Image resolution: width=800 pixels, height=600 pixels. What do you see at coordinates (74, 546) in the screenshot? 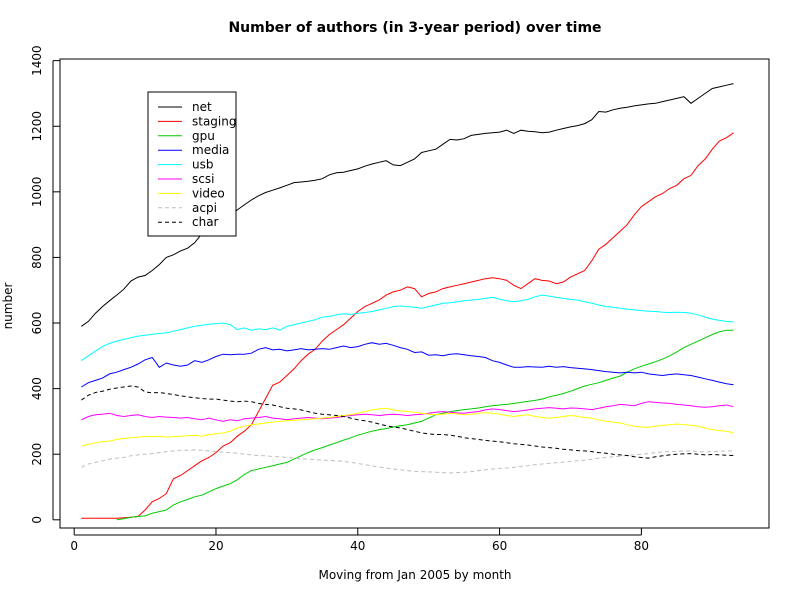
I see `x-tick-label: 0` at bounding box center [74, 546].